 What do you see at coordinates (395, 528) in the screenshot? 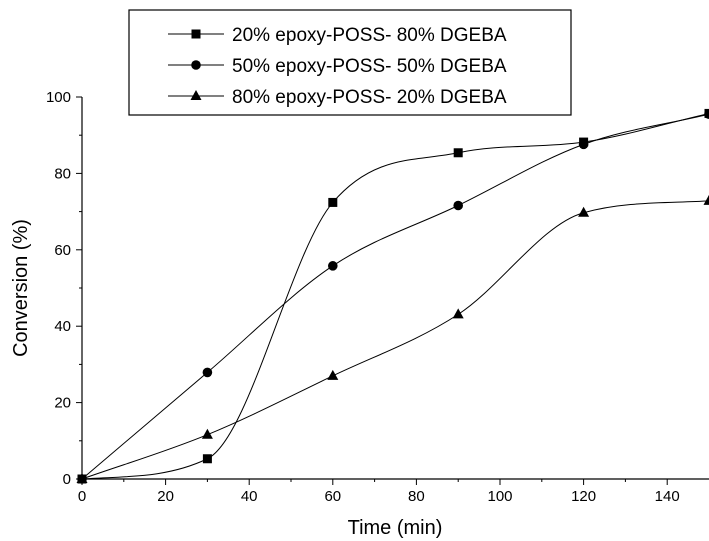
I see `x-axis-label: Time (min)` at bounding box center [395, 528].